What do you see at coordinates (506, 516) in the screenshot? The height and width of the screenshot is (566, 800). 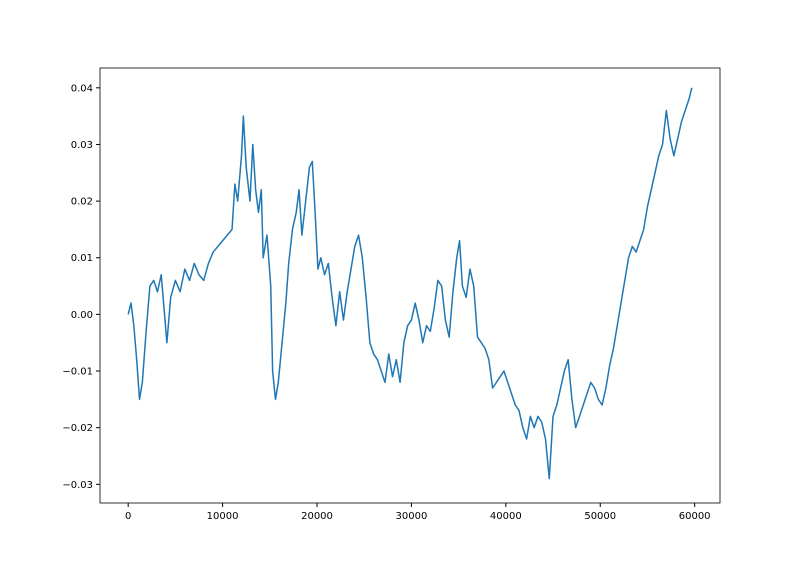 I see `x-tick-label: 40000` at bounding box center [506, 516].